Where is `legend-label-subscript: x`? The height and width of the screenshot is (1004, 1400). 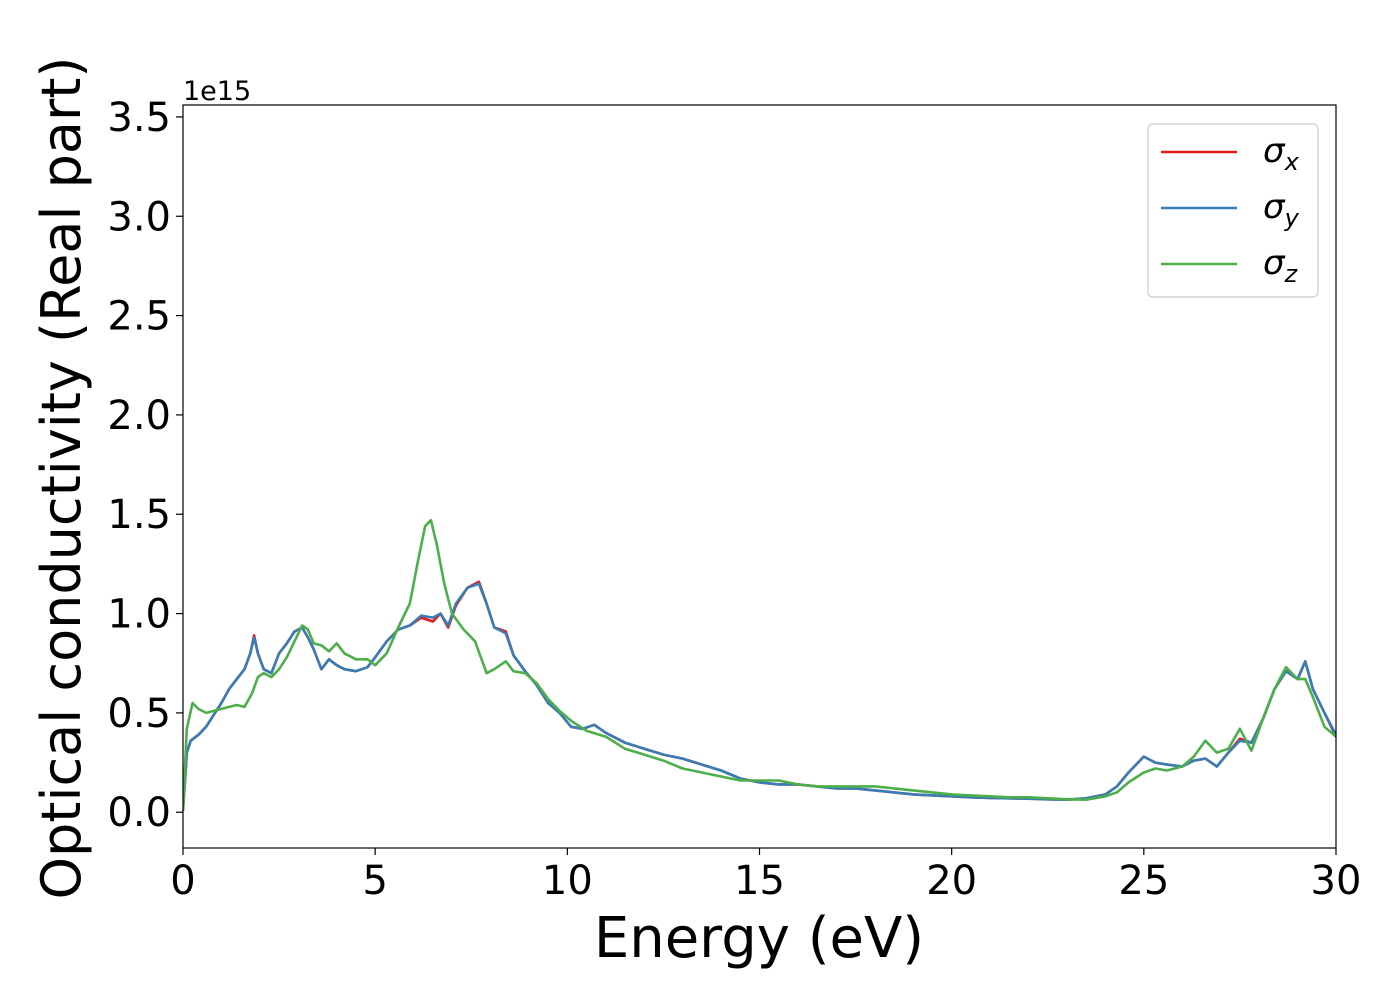
legend-label-subscript: x is located at coordinates (1292, 162).